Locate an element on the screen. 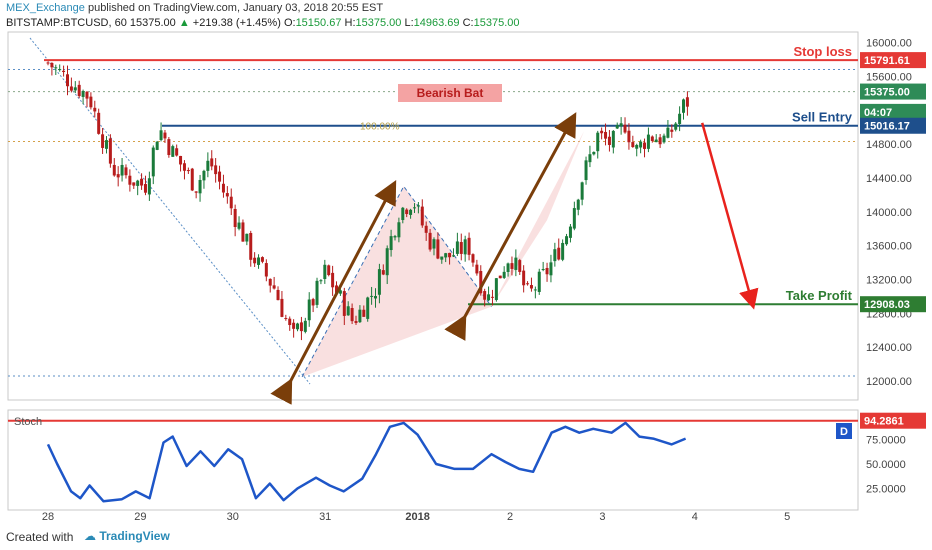  stoch-label: Stoch is located at coordinates (28, 422).